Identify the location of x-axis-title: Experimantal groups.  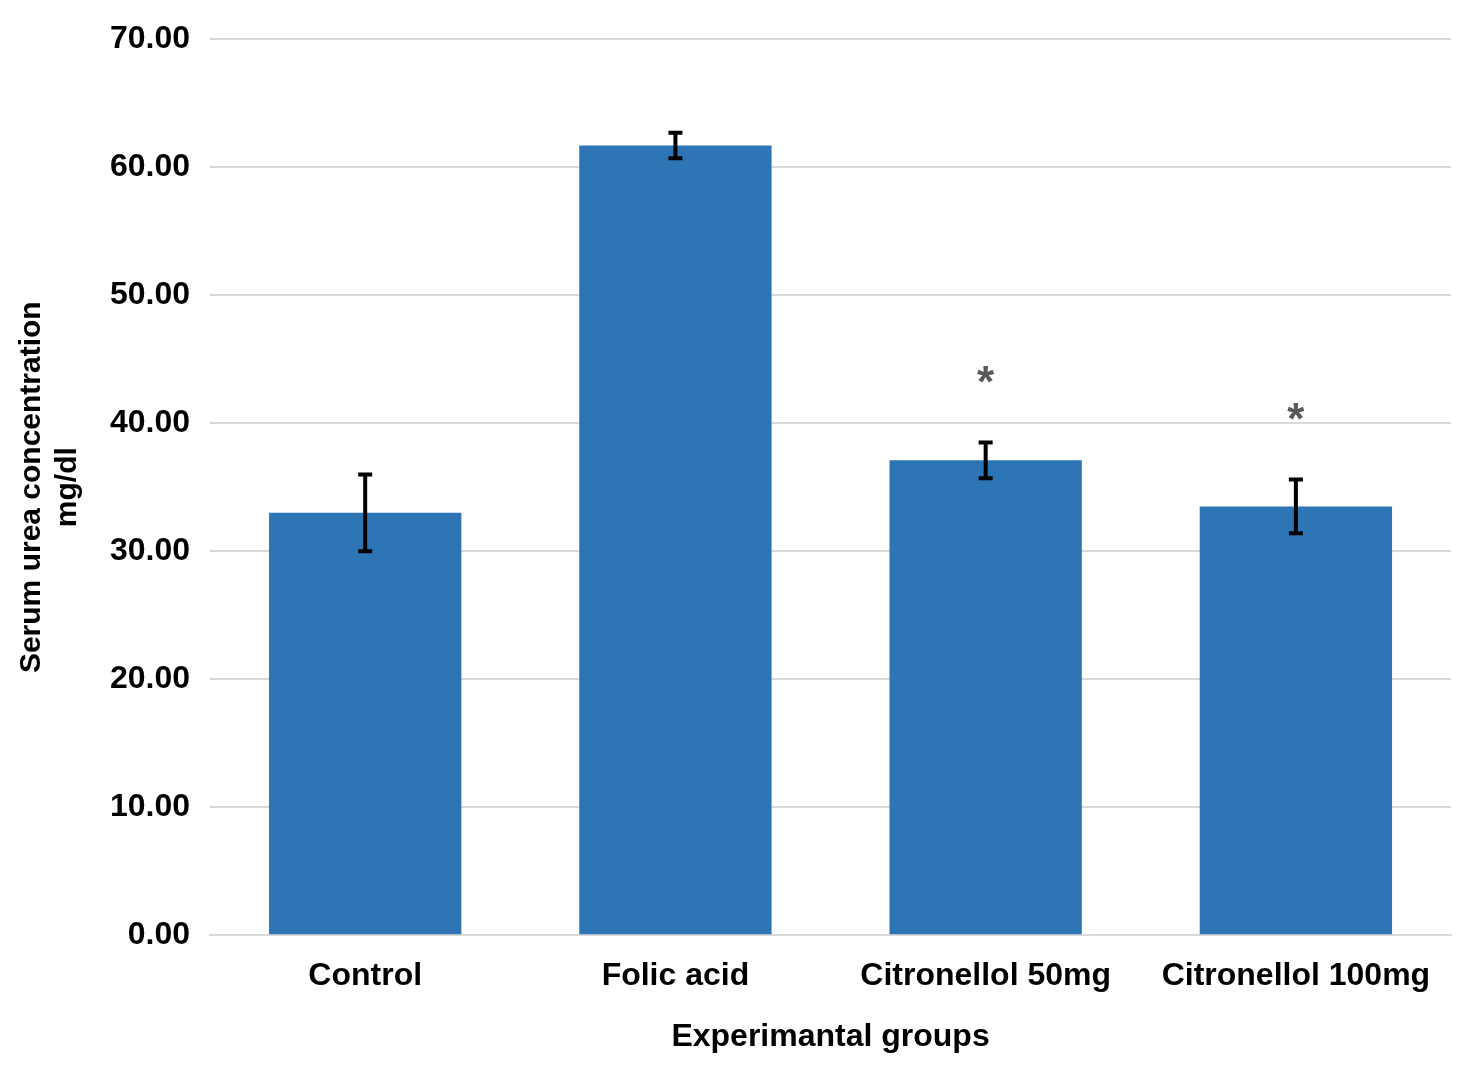
(830, 1034).